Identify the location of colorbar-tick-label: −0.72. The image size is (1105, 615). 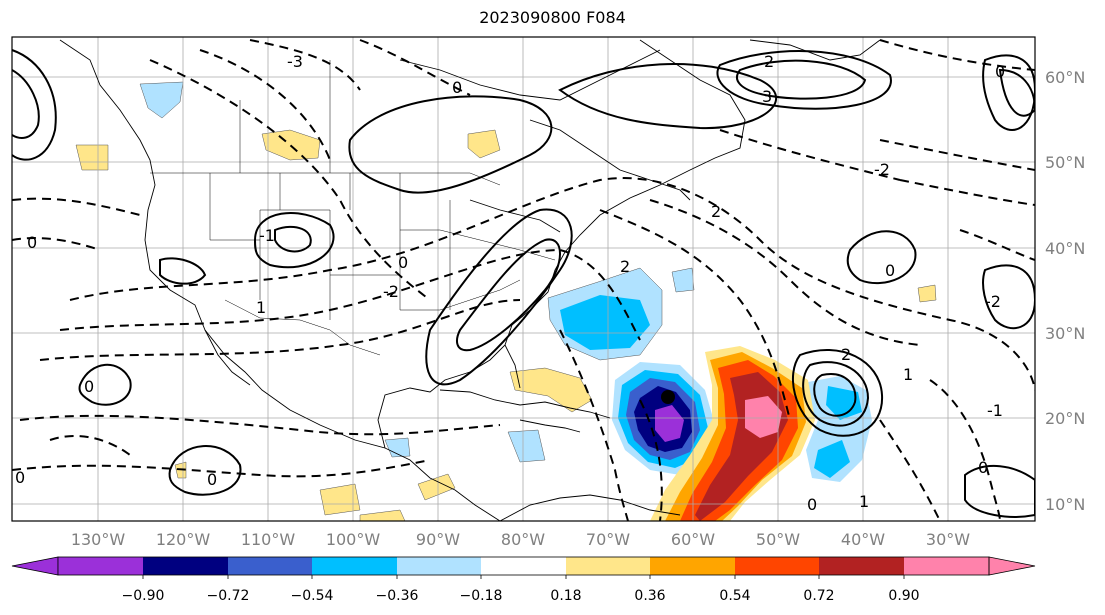
(228, 596).